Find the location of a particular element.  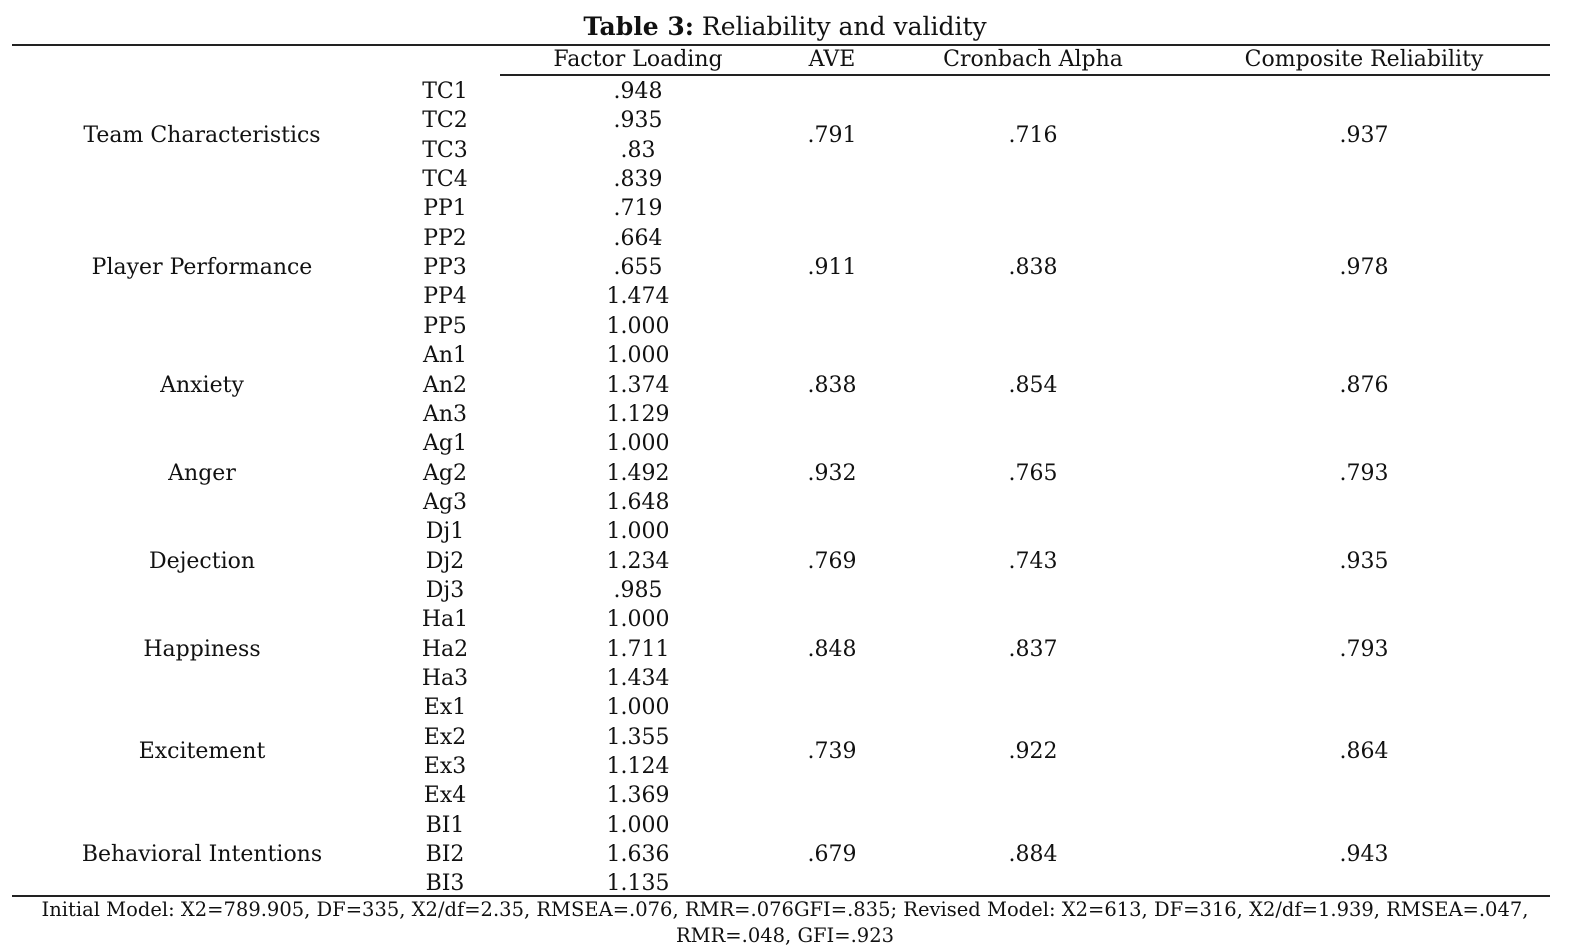

composite-reliability-value: .978 is located at coordinates (1364, 268).